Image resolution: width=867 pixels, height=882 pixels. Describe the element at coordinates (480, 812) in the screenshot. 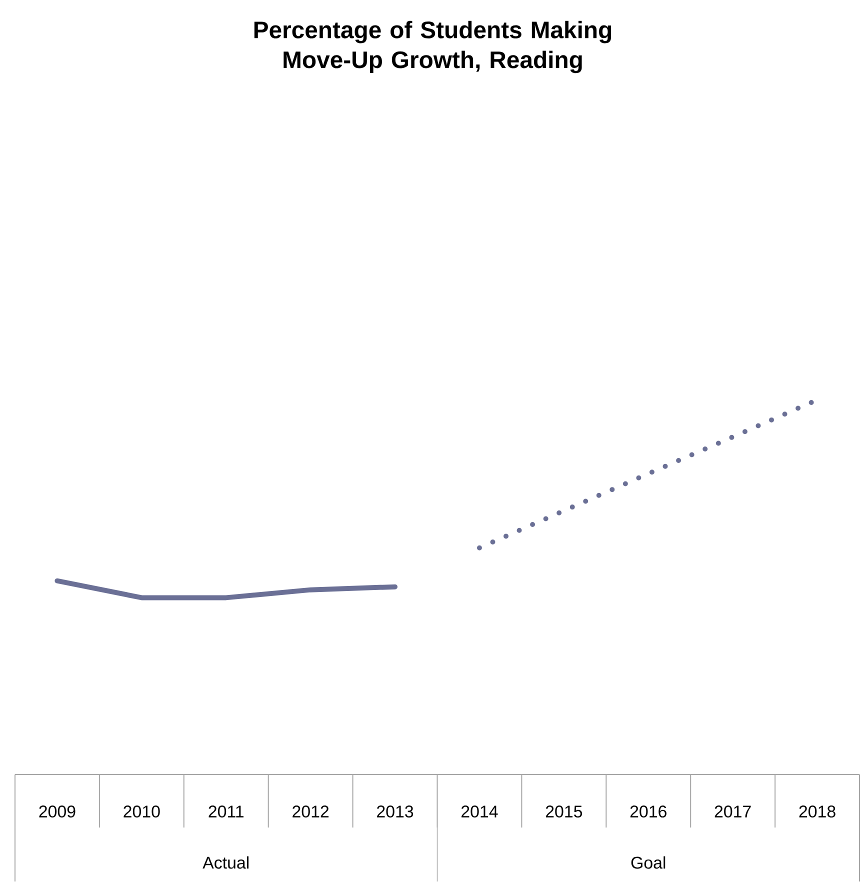

I see `x-tick-label: 2014` at that location.